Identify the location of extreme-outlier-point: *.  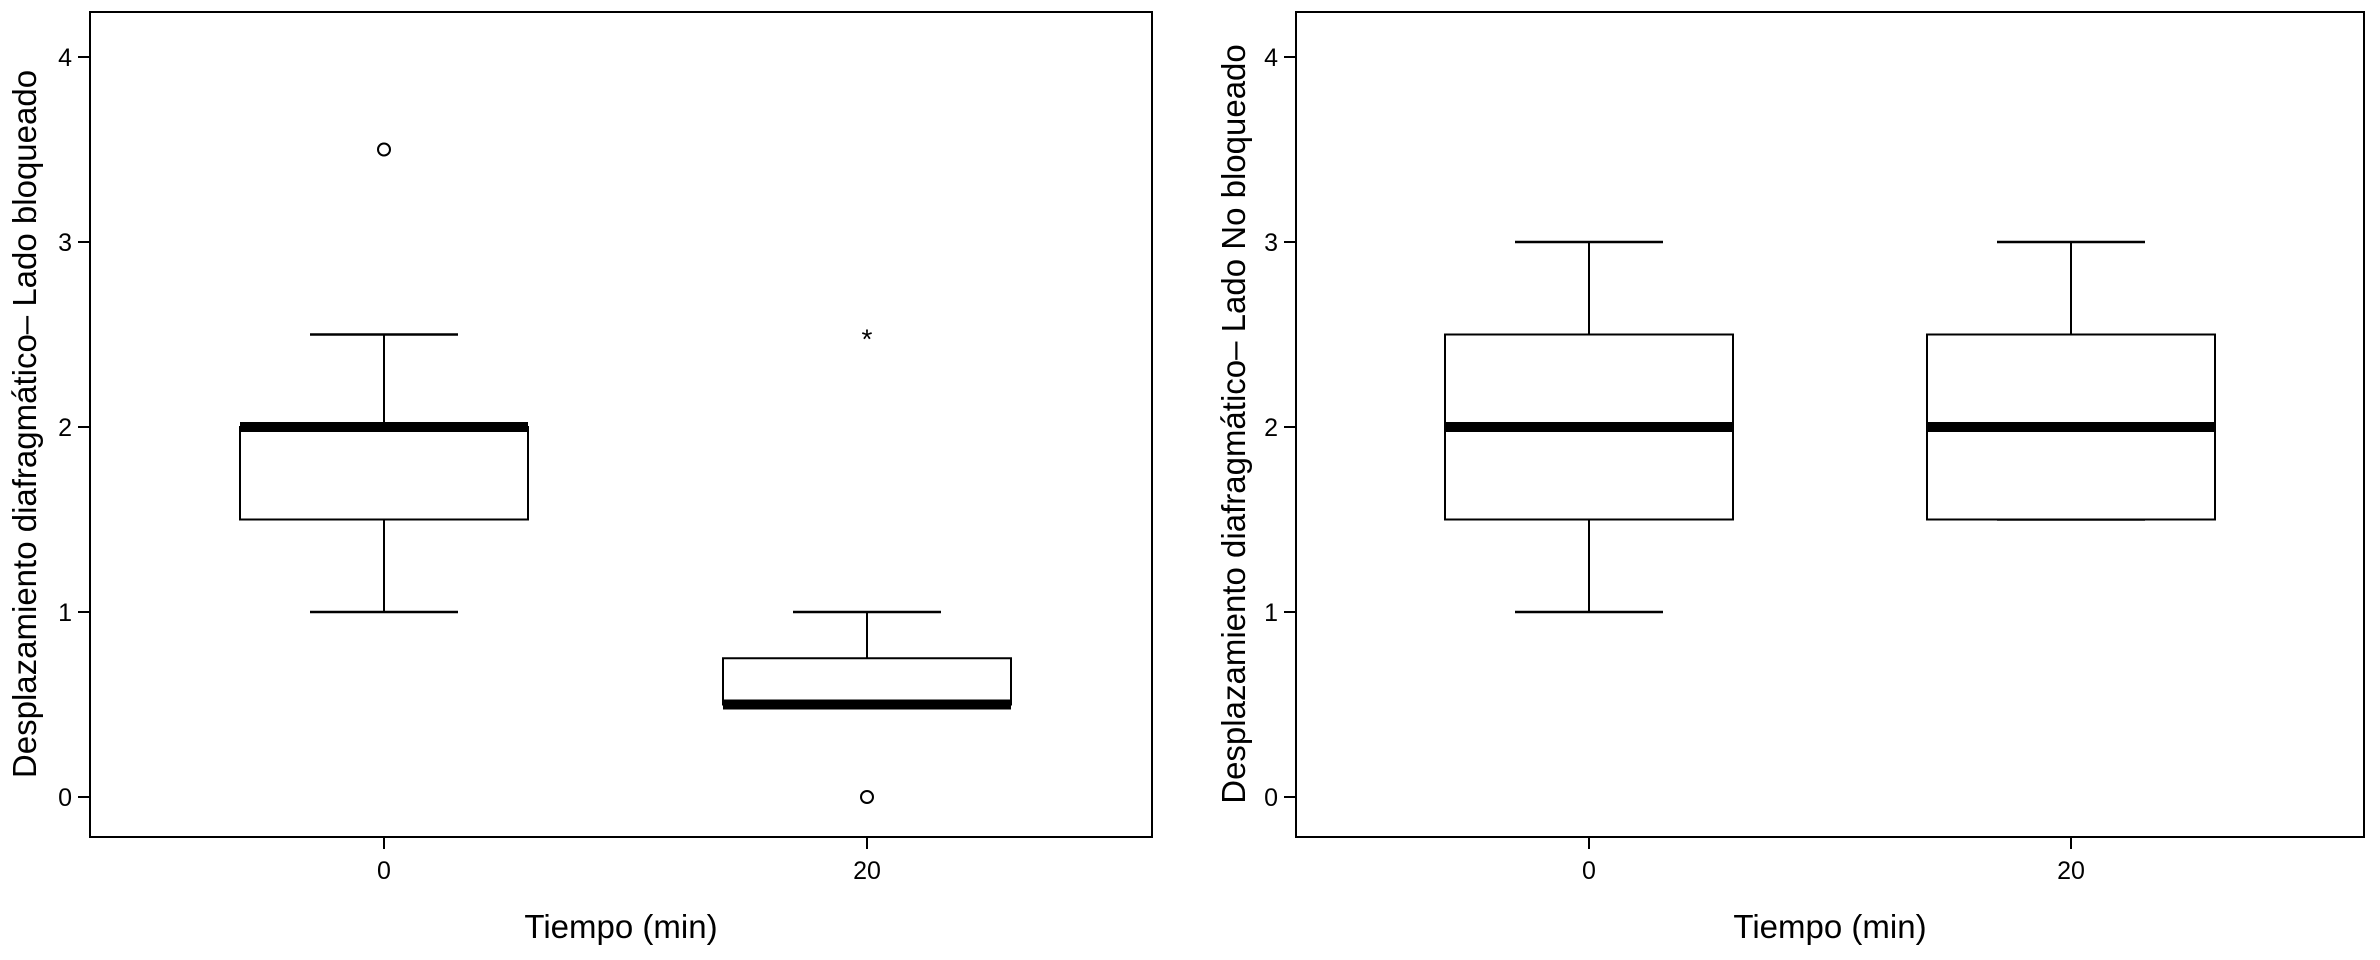
(867, 339).